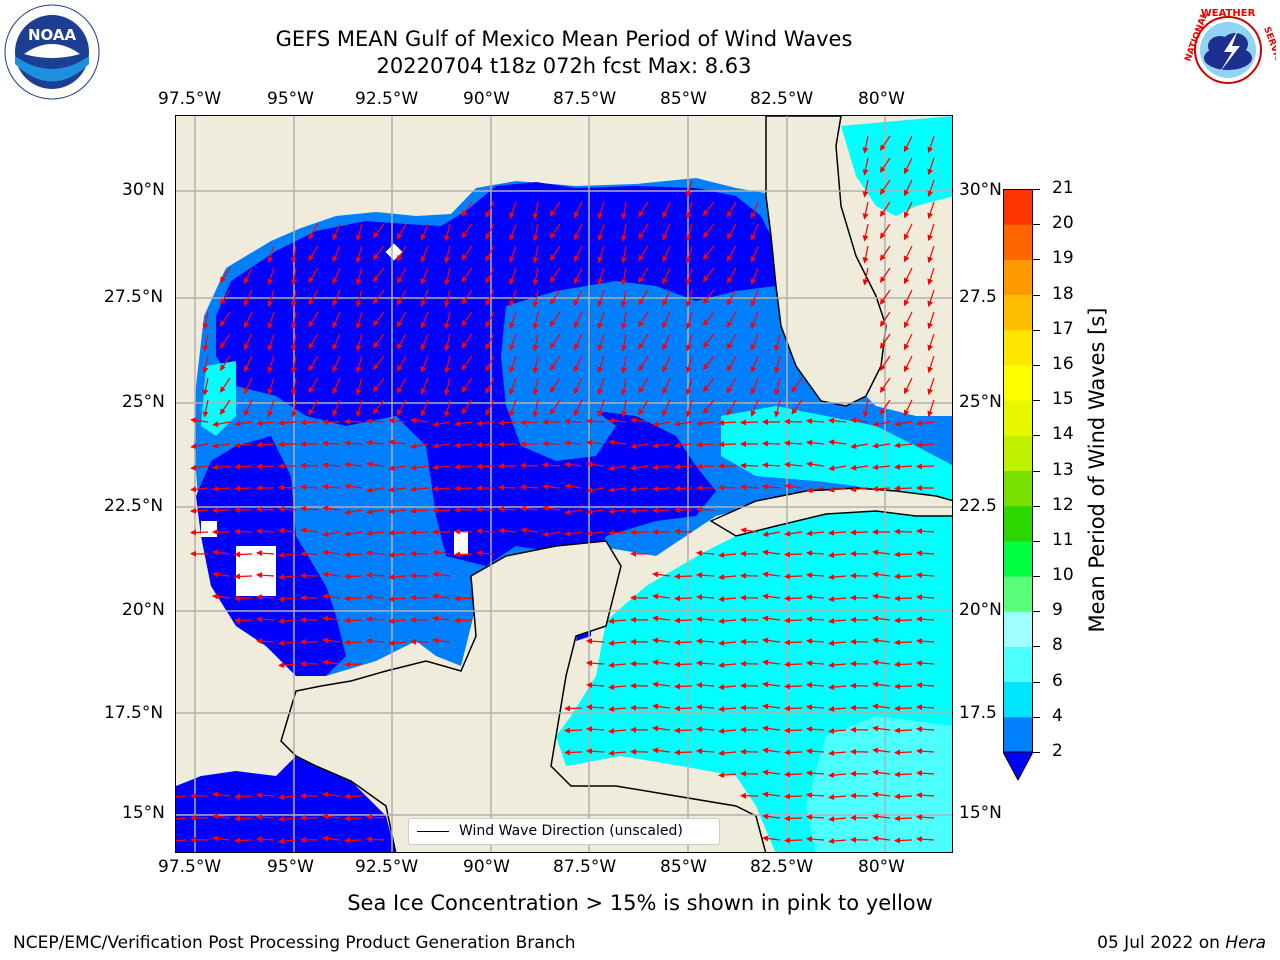 This screenshot has height=960, width=1280. What do you see at coordinates (1063, 434) in the screenshot?
I see `colorbar-tick-label: 14` at bounding box center [1063, 434].